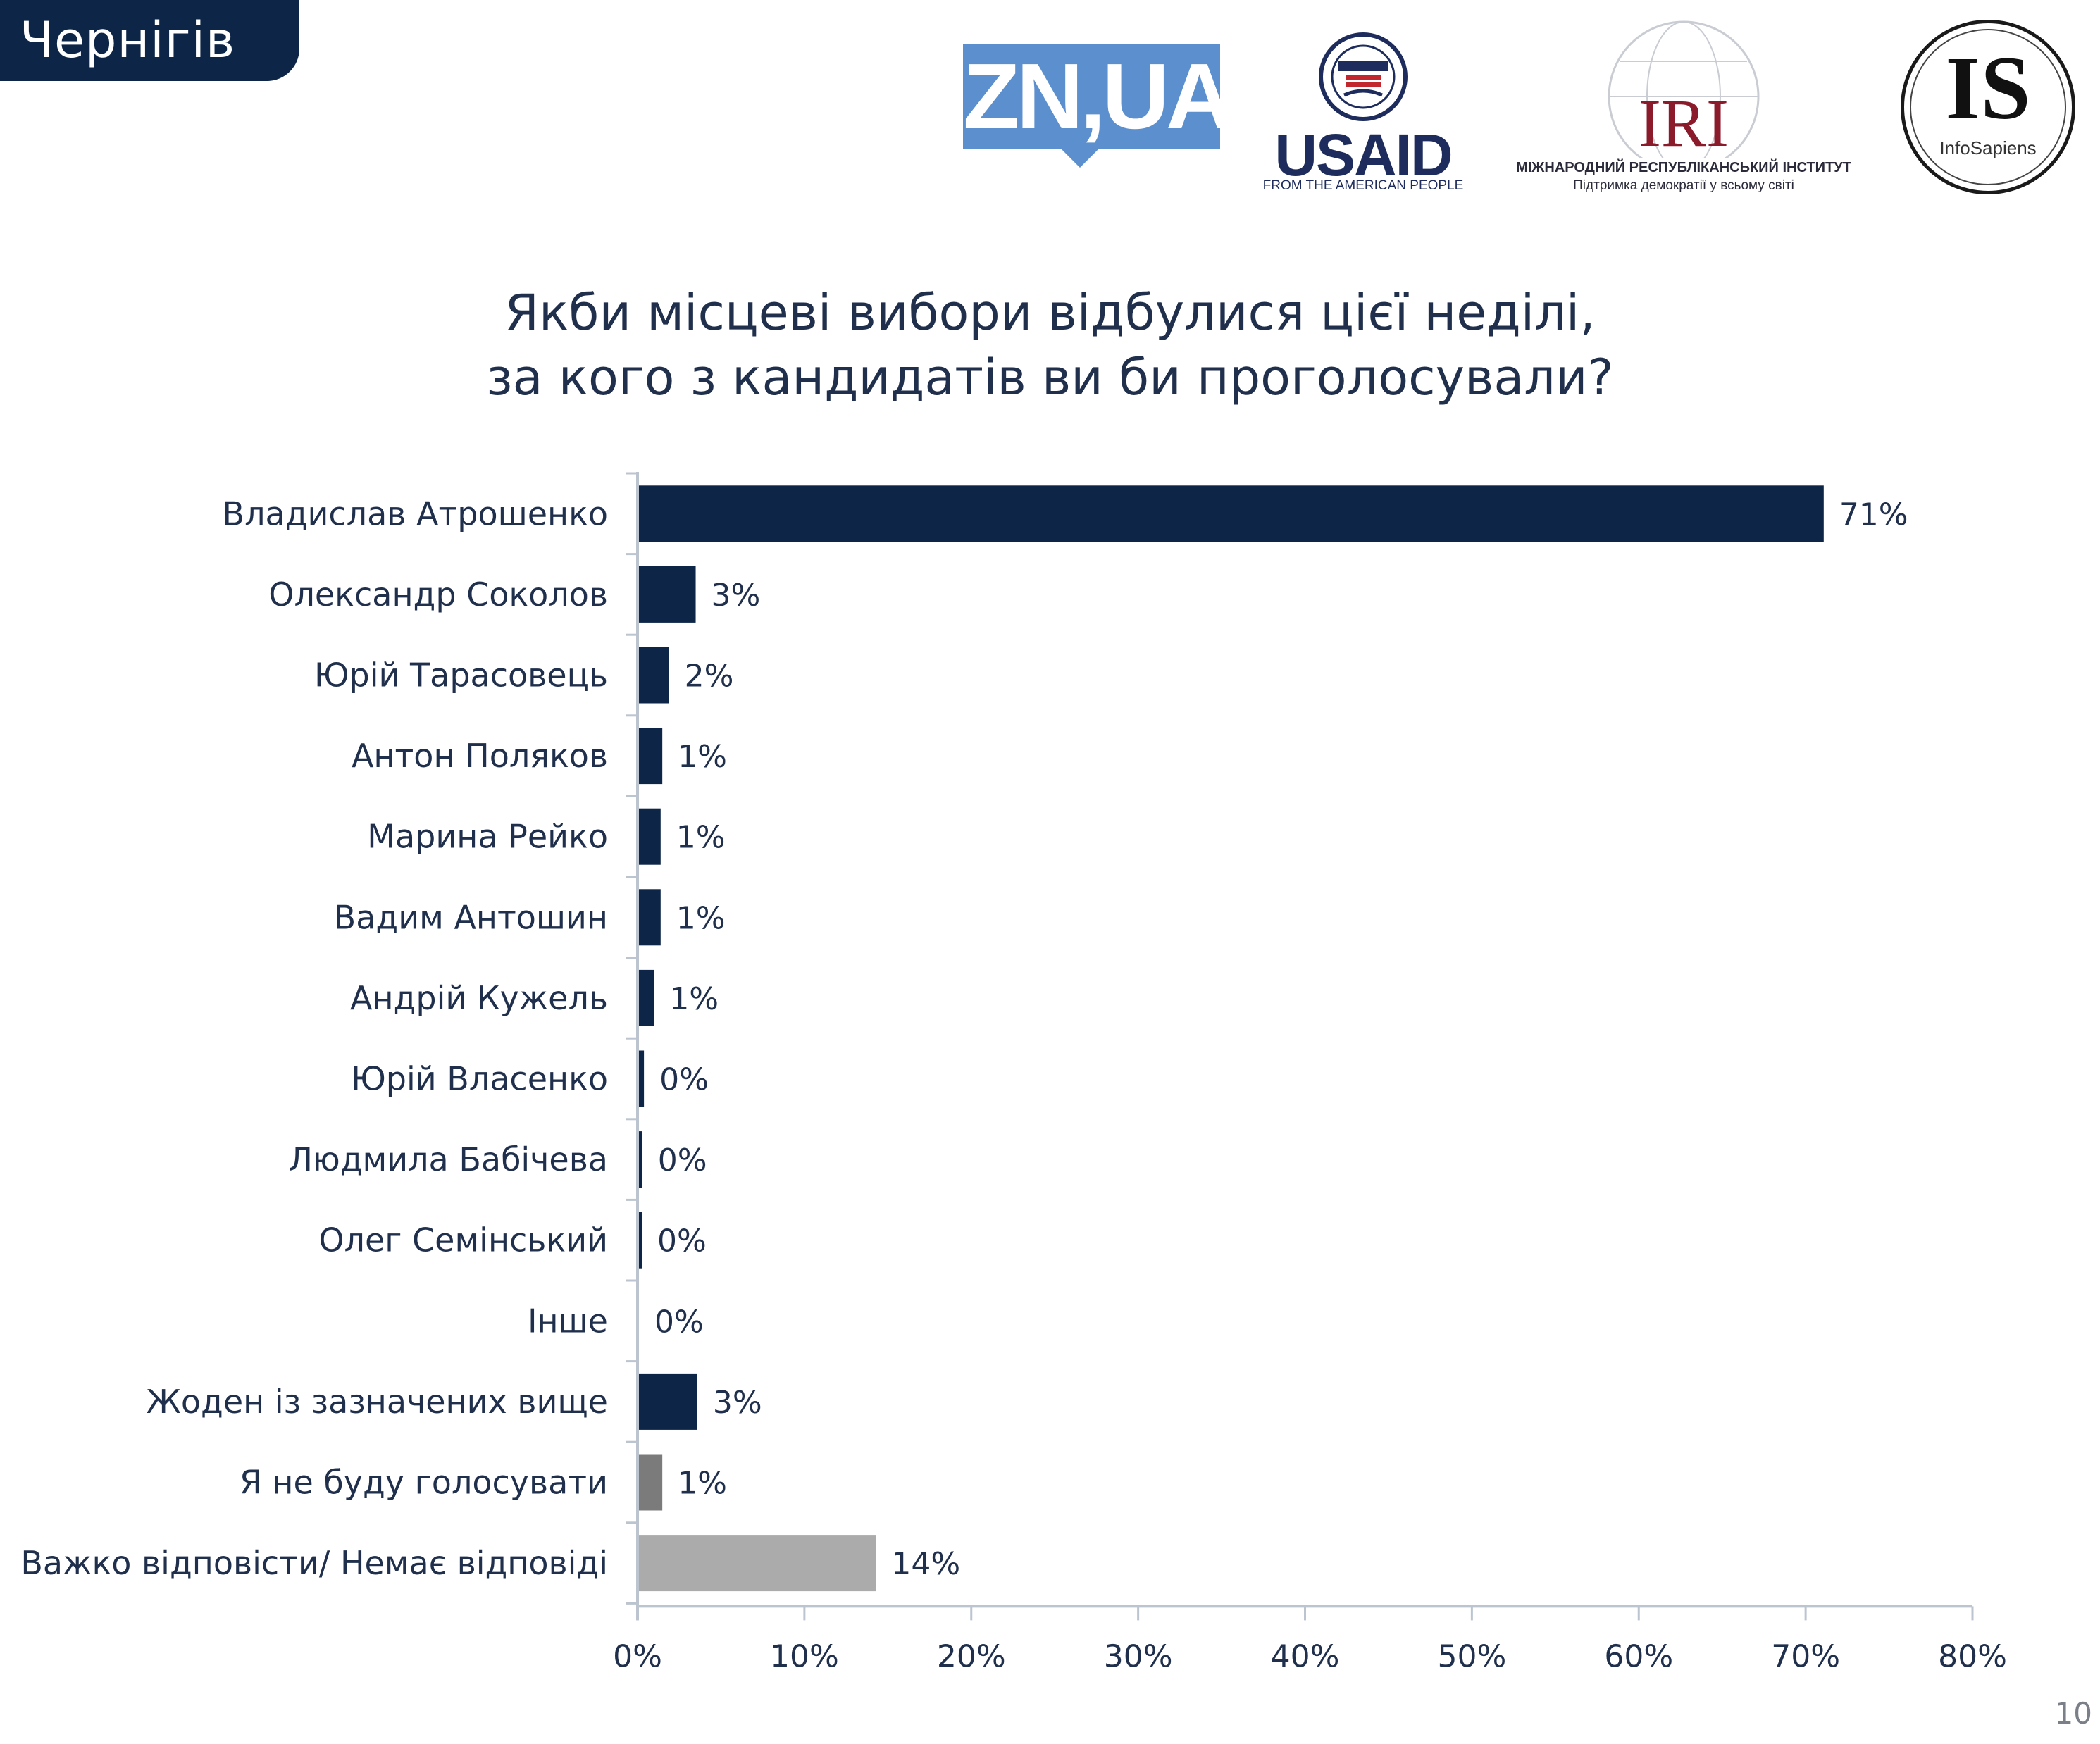 The width and height of the screenshot is (2100, 1744). Describe the element at coordinates (1988, 88) in the screenshot. I see `infosapiens-mark: IS` at that location.